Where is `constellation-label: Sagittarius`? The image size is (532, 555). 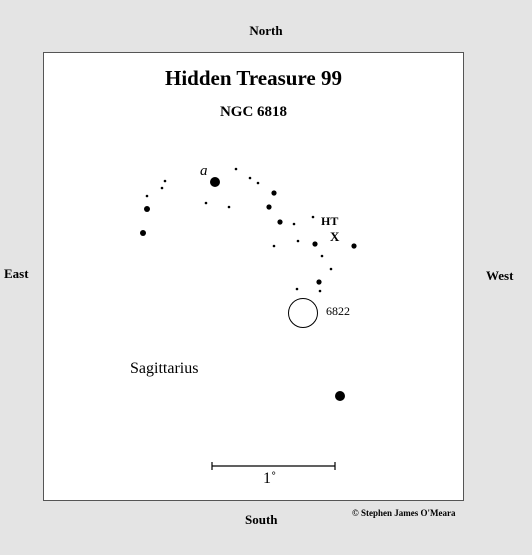
constellation-label: Sagittarius is located at coordinates (164, 368).